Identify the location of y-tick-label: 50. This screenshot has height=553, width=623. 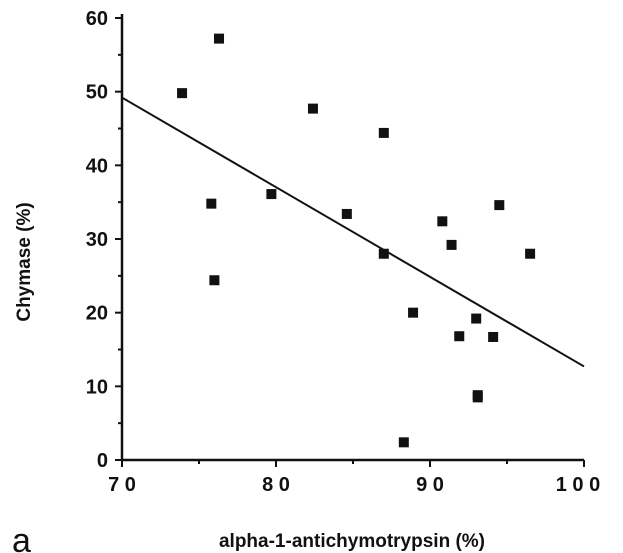
(97, 93).